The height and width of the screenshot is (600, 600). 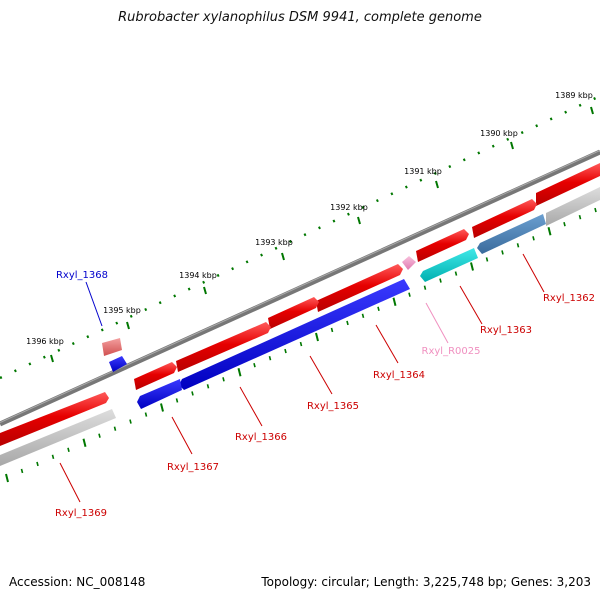 What do you see at coordinates (77, 582) in the screenshot?
I see `accession: Accession: NC_008148` at bounding box center [77, 582].